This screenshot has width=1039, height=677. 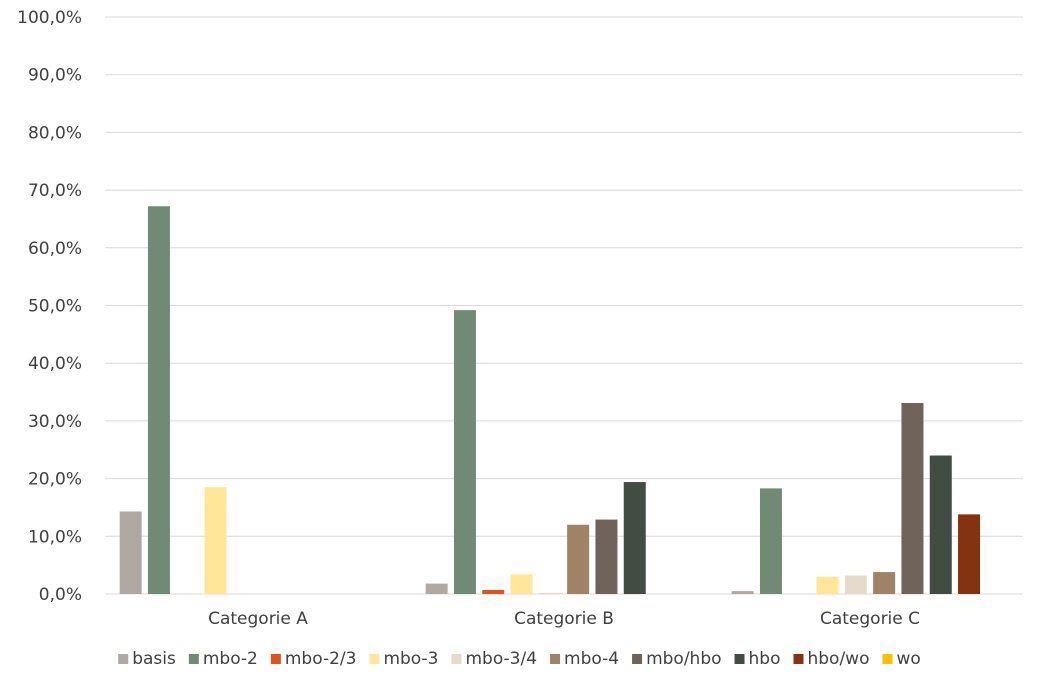 I want to click on legend-item: hbo/wo, so click(x=831, y=659).